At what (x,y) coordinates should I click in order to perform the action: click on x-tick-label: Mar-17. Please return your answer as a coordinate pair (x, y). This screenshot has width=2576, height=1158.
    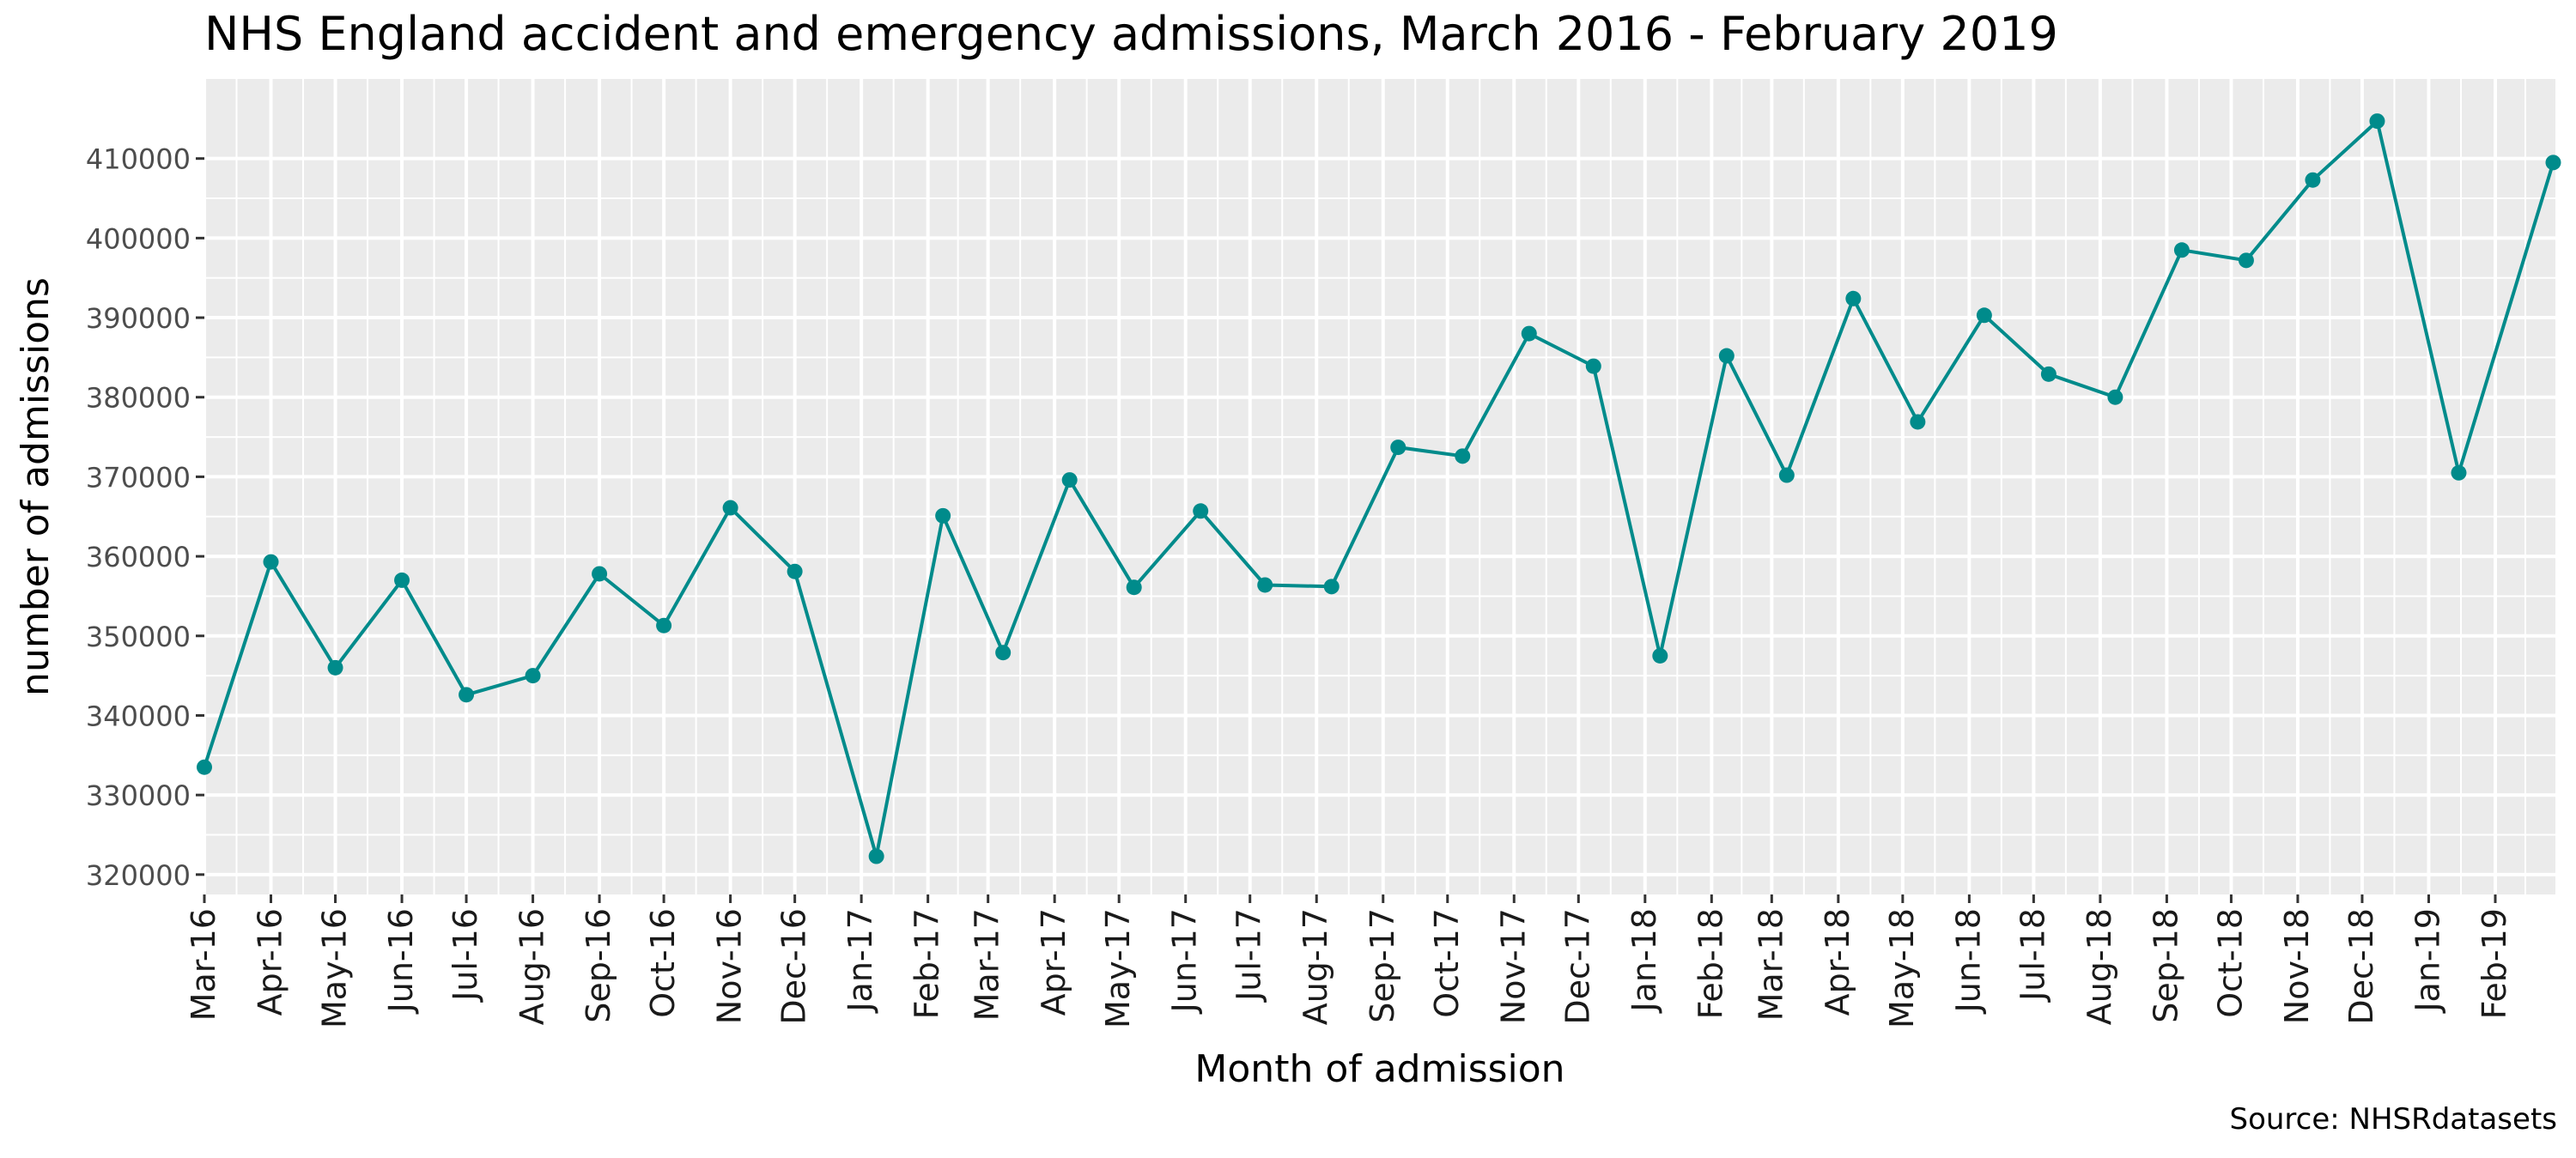
    Looking at the image, I should click on (987, 964).